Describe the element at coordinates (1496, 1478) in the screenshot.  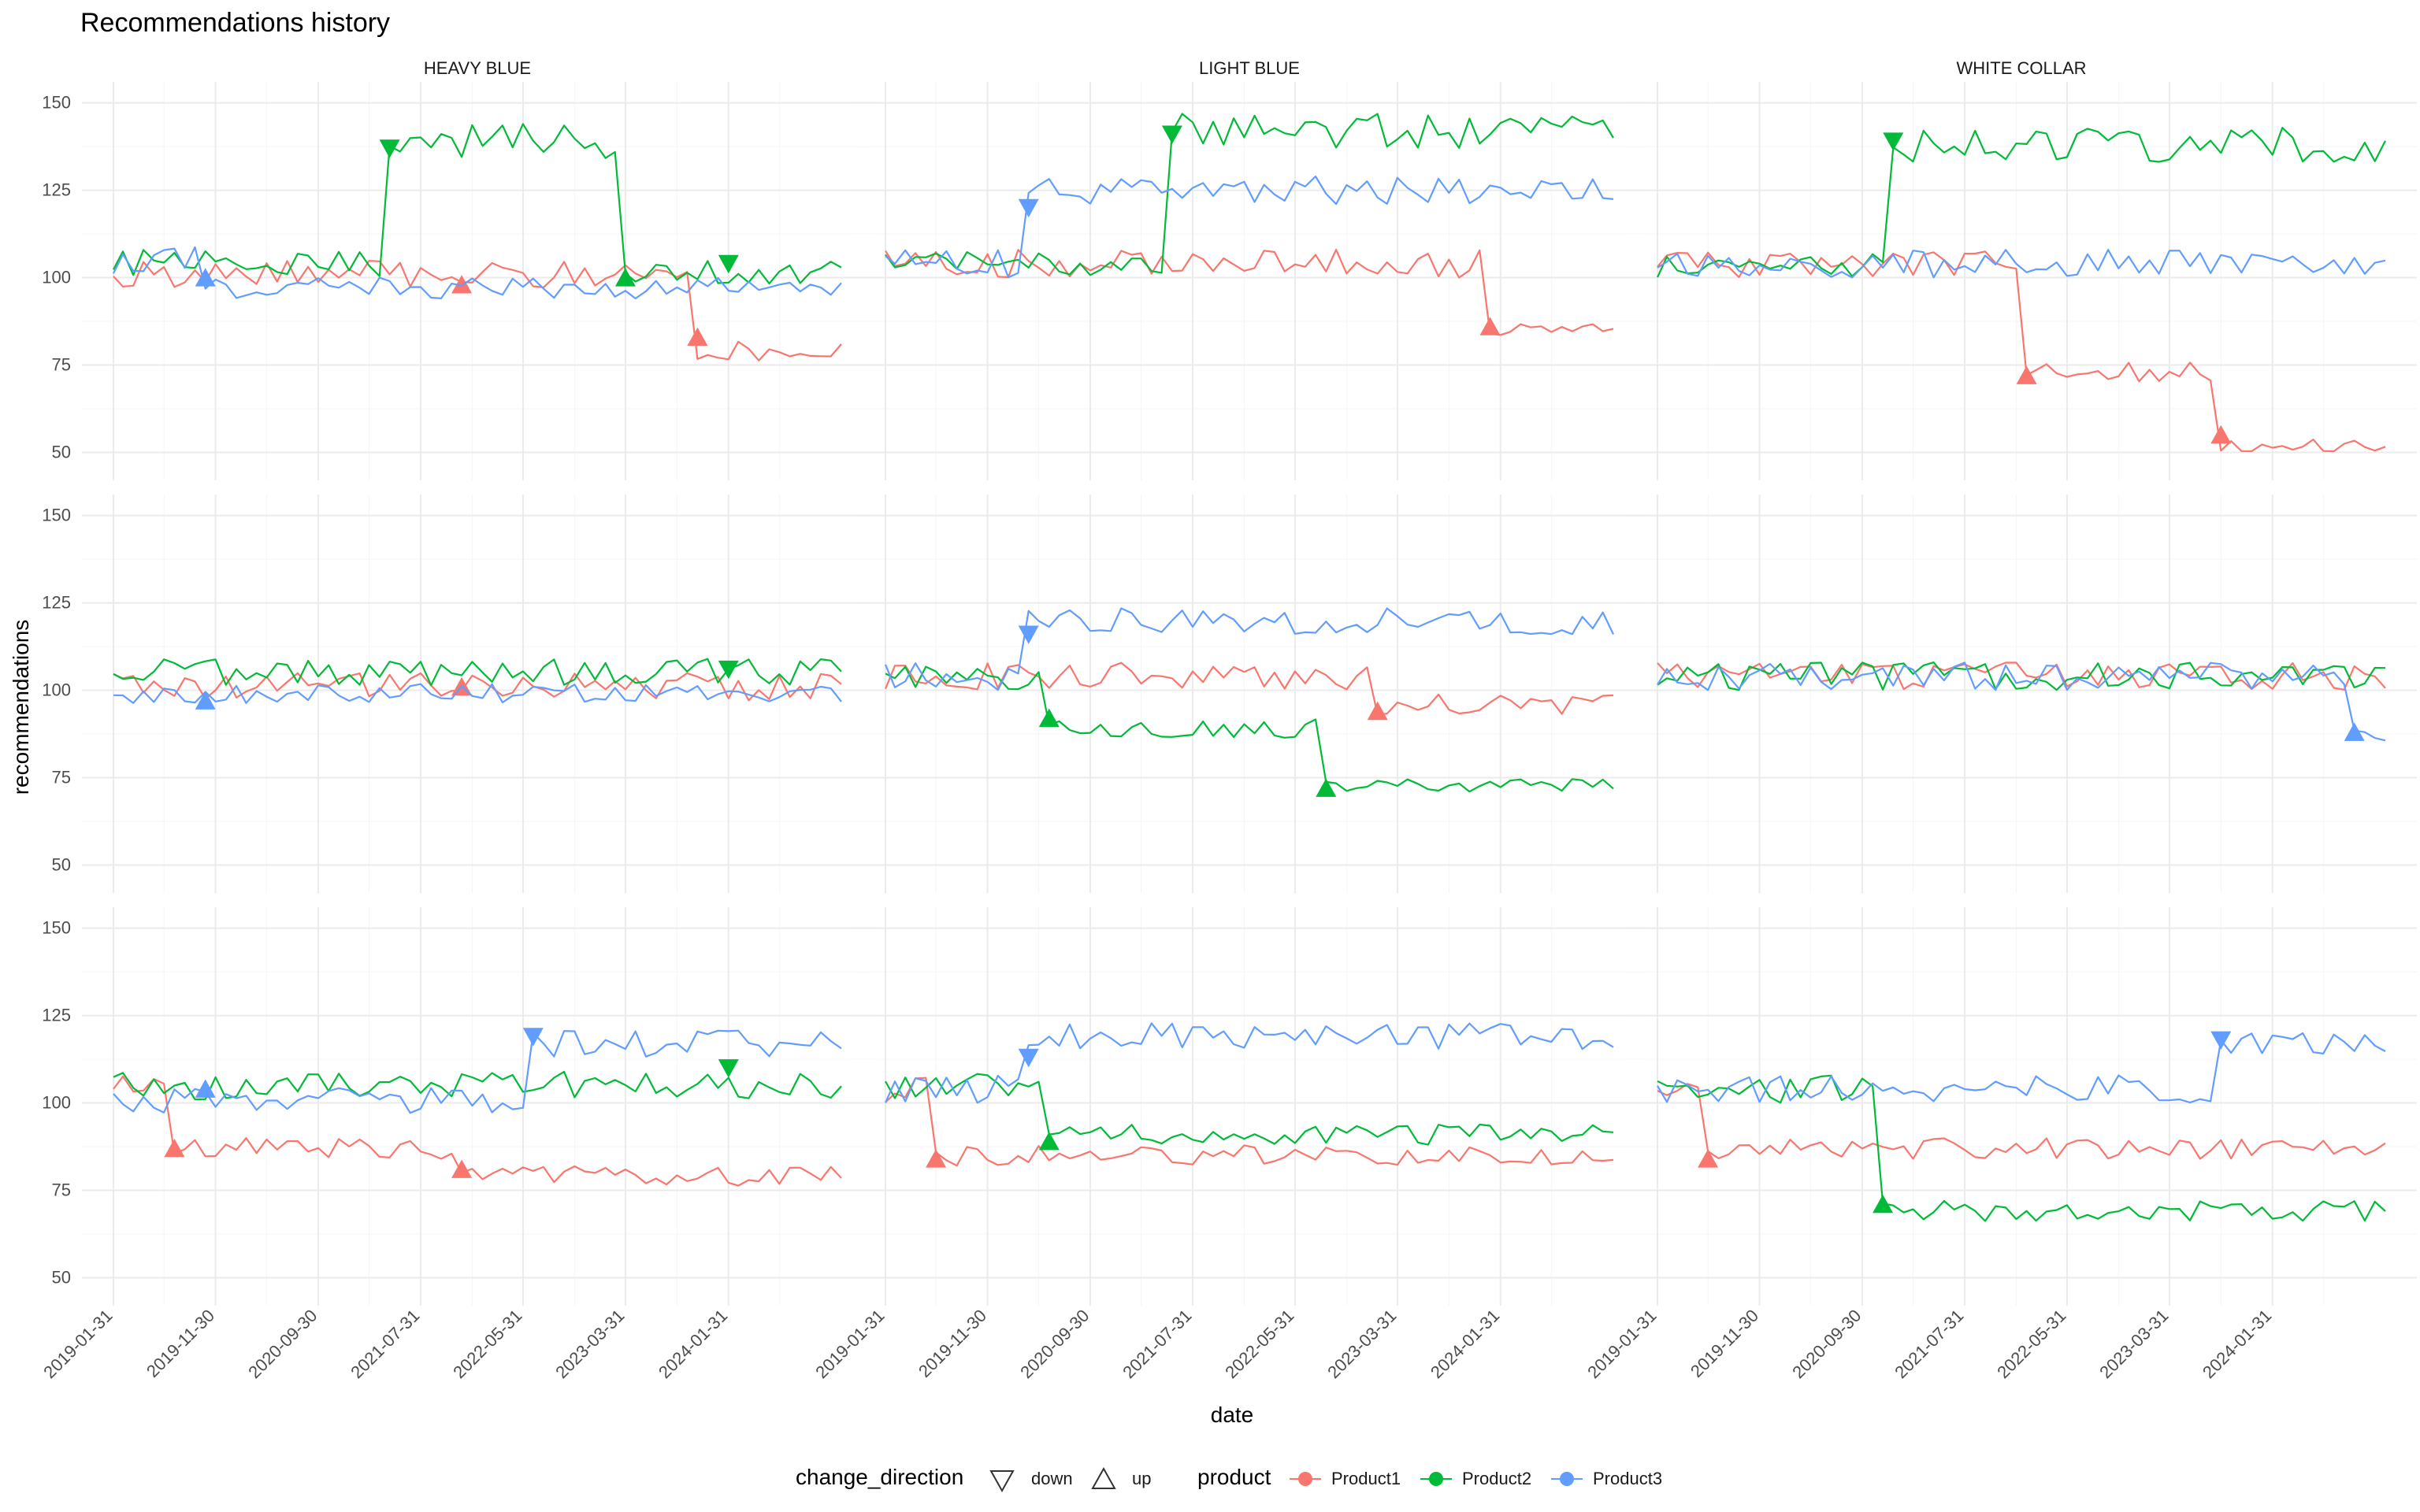
I see `legend-label-product2: Product2` at that location.